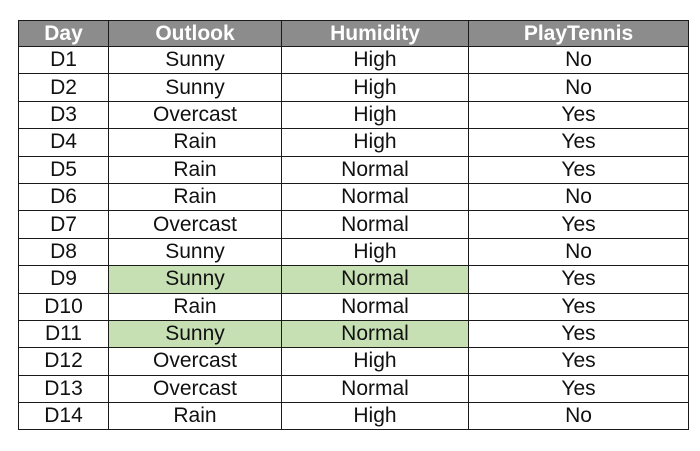 The height and width of the screenshot is (451, 700). What do you see at coordinates (64, 224) in the screenshot?
I see `cell-day: D7` at bounding box center [64, 224].